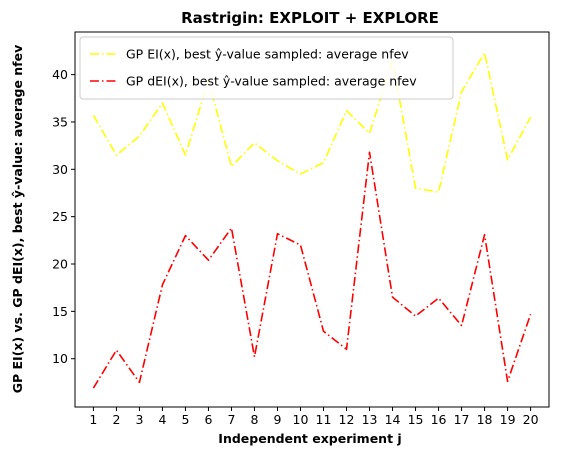 The height and width of the screenshot is (459, 569). Describe the element at coordinates (485, 419) in the screenshot. I see `x-tick-label: 18` at that location.